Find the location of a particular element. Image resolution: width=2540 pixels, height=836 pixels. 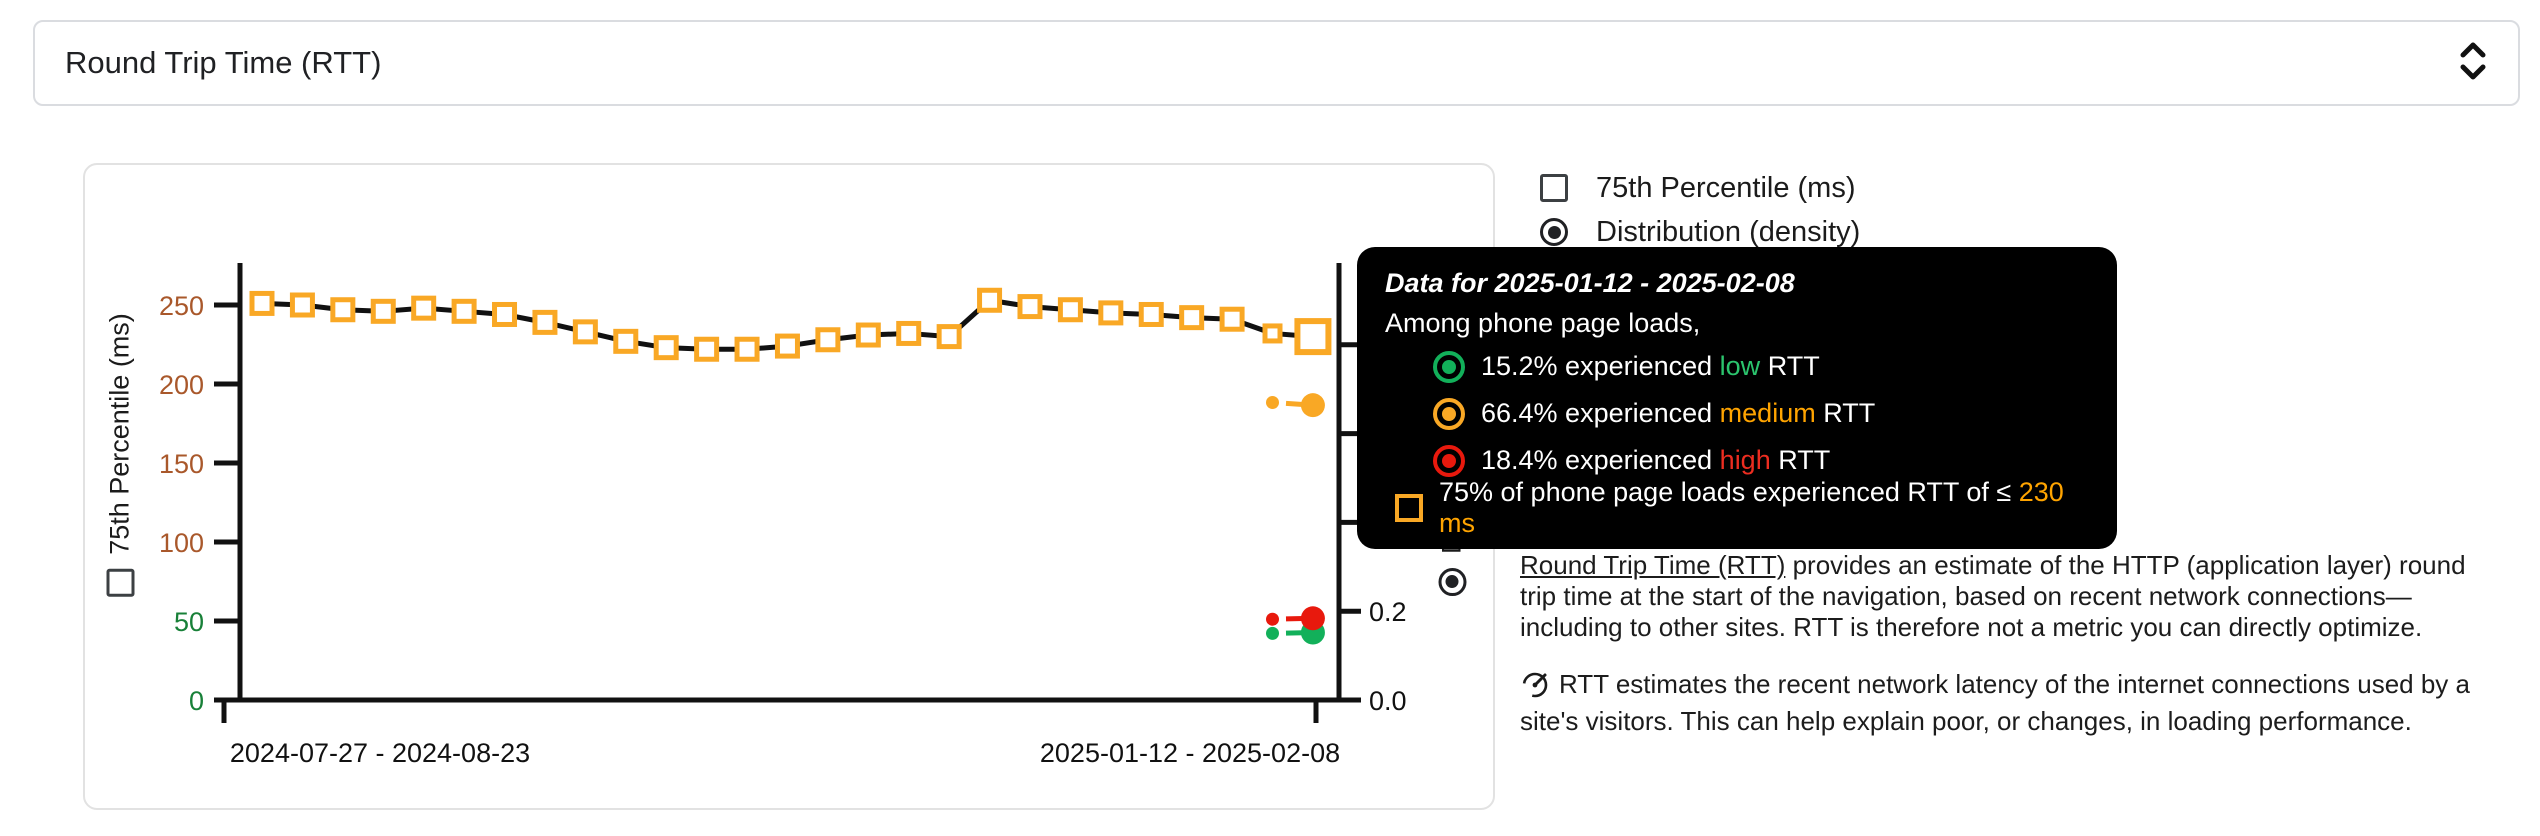

left-axis-label-text: 75th Percentile (ms) is located at coordinates (119, 434).